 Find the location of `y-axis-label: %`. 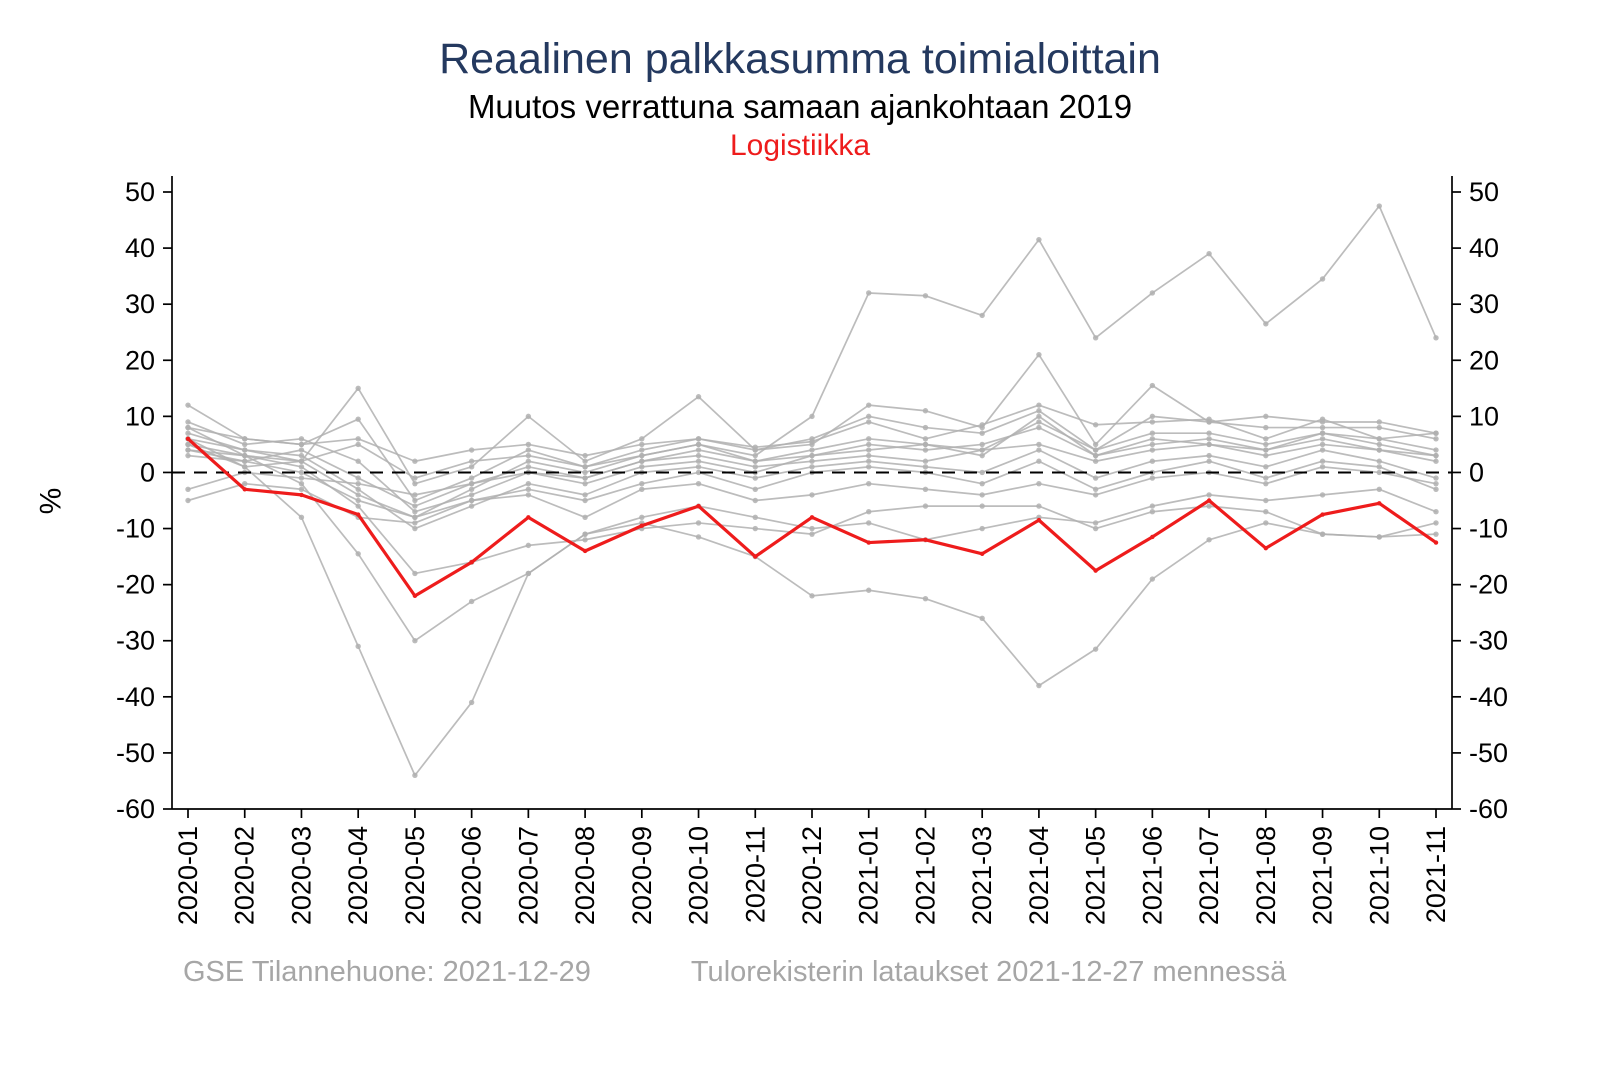

y-axis-label: % is located at coordinates (51, 501).